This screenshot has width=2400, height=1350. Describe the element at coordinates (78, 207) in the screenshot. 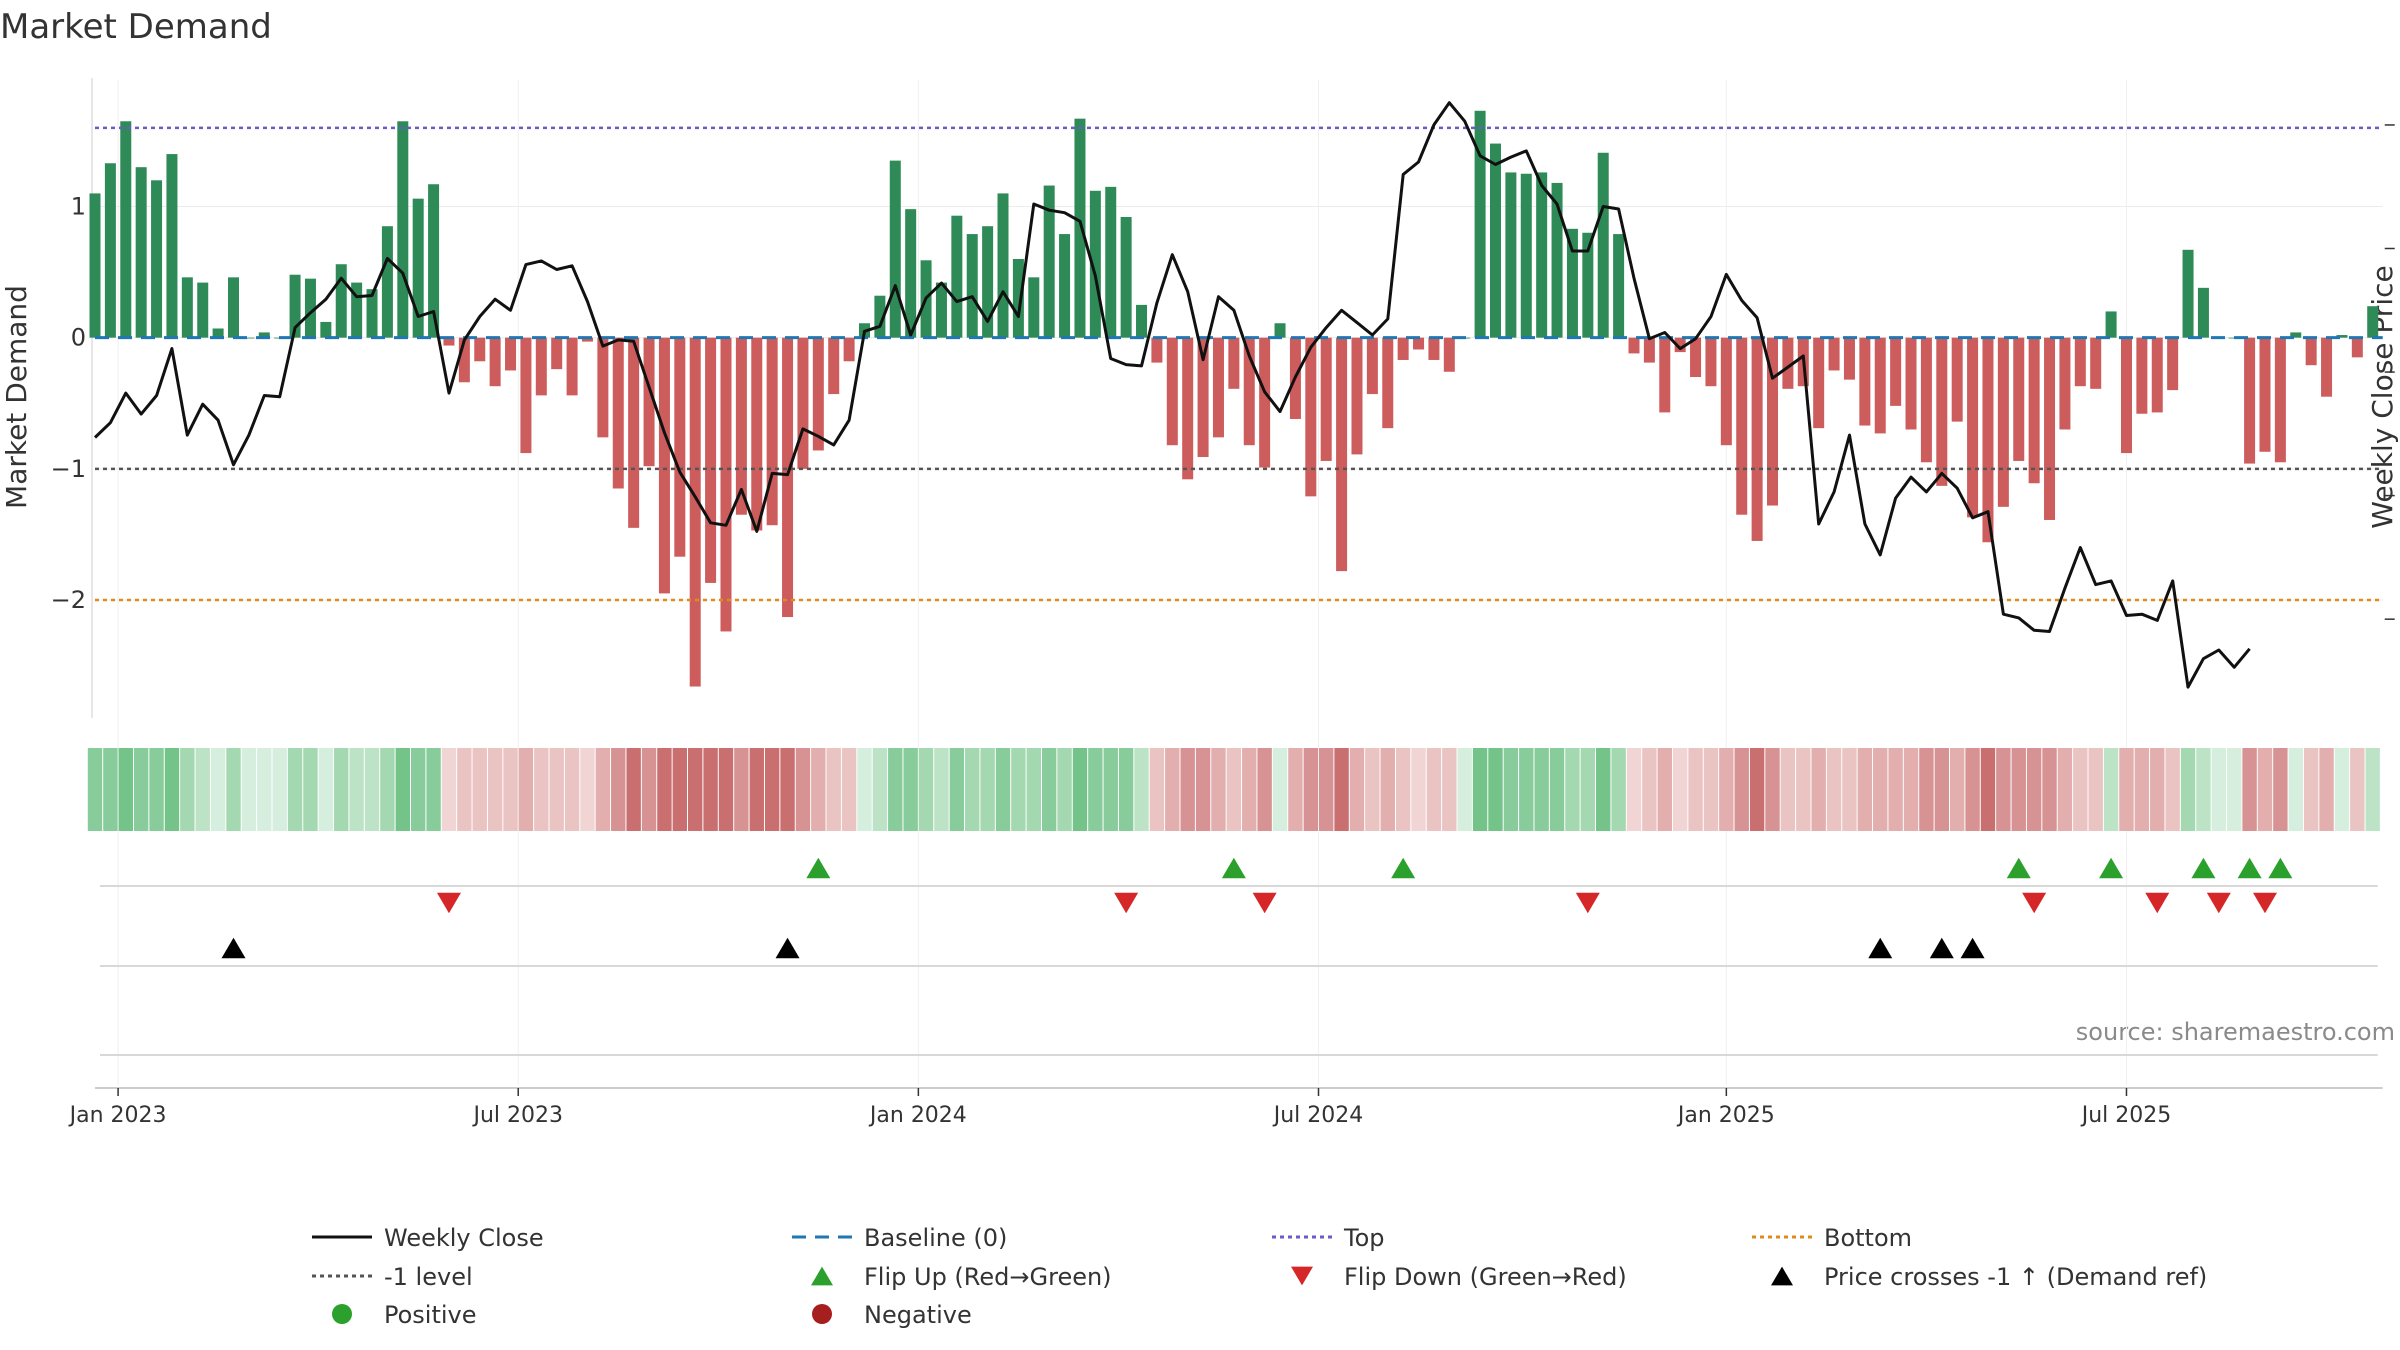

I see `left-tick-label: 1` at that location.